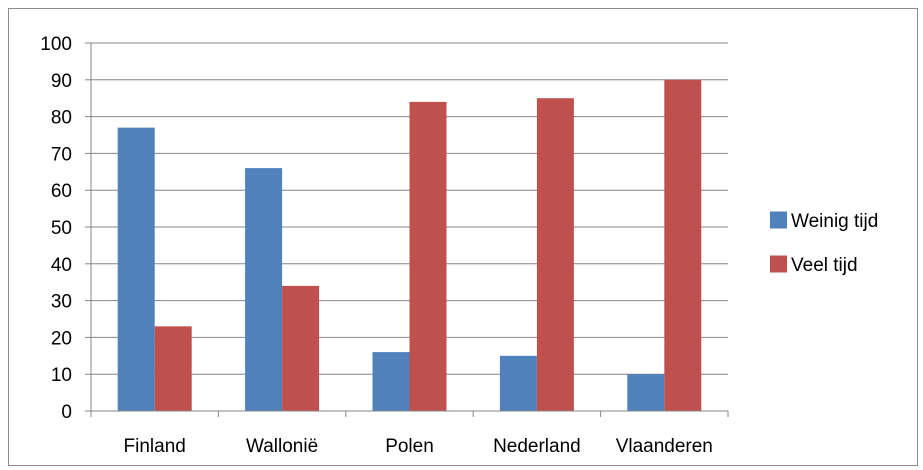 This screenshot has width=923, height=470. What do you see at coordinates (61, 154) in the screenshot?
I see `y-tick-label: 70` at bounding box center [61, 154].